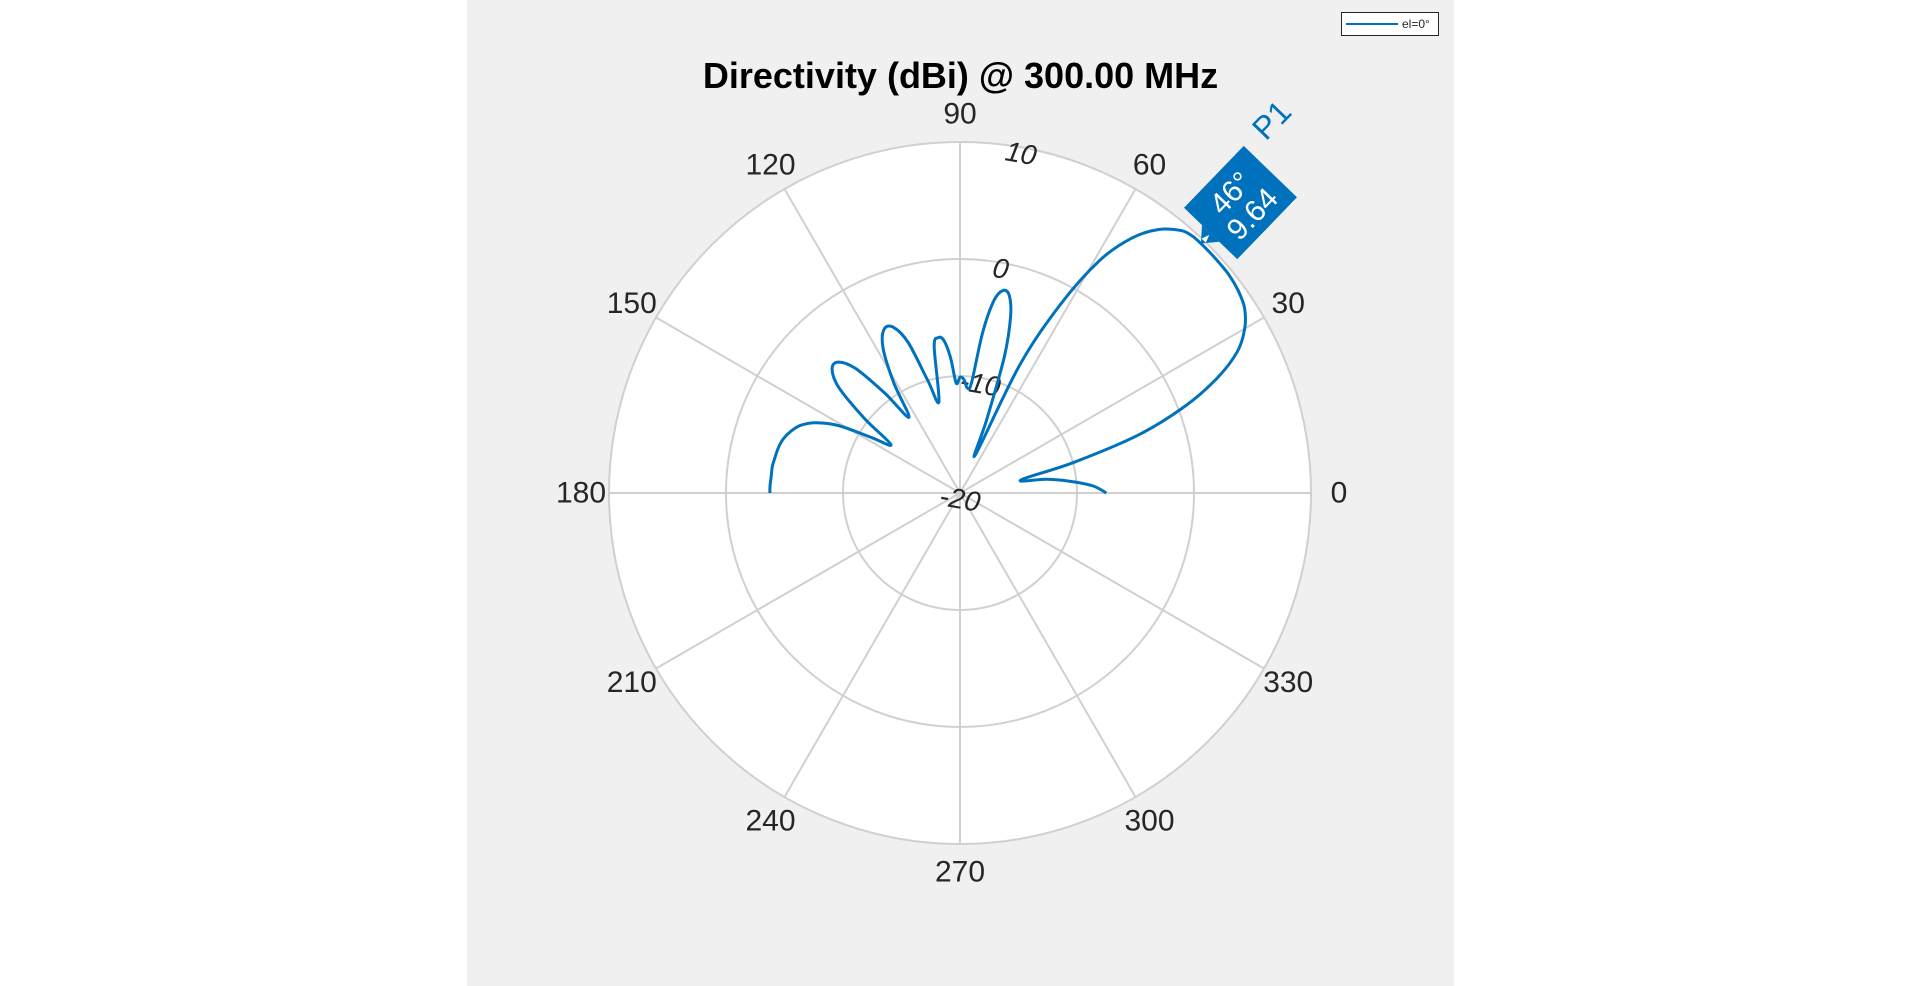  What do you see at coordinates (959, 114) in the screenshot?
I see `angle-tick-label: 90` at bounding box center [959, 114].